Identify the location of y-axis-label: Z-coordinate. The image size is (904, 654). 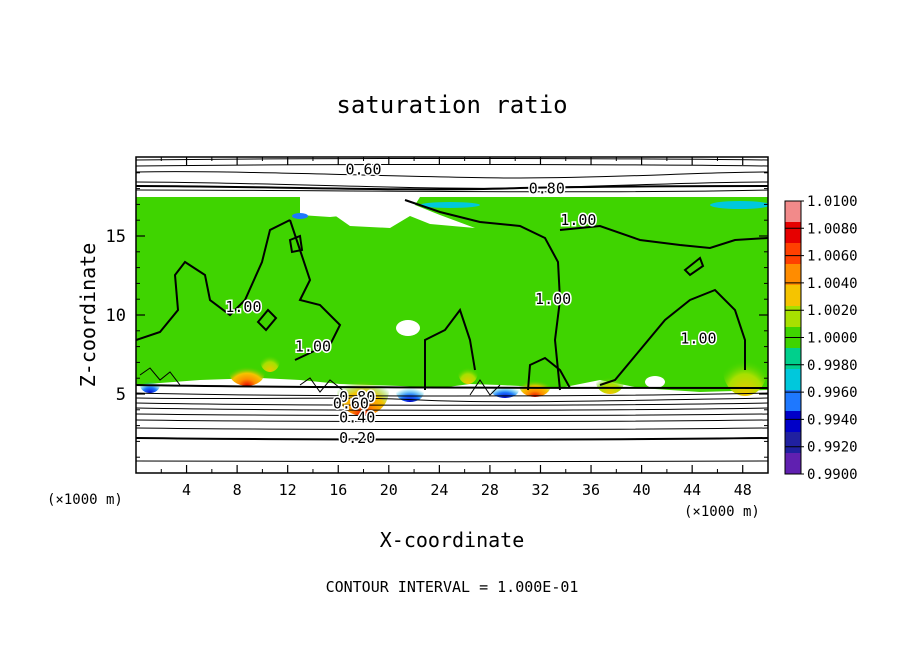
(88, 315).